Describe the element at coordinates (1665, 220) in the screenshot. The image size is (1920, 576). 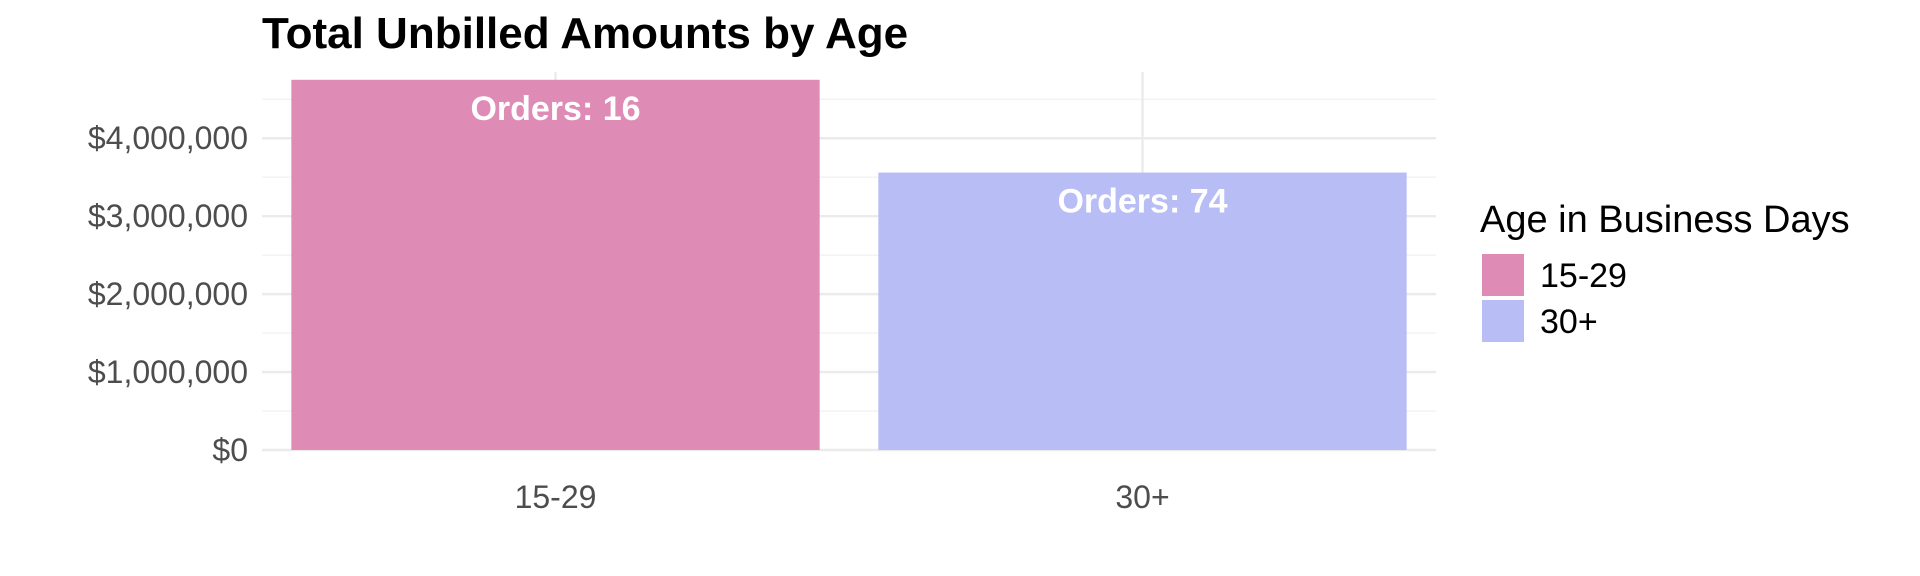
I see `legend-title: Age in Business Days` at that location.